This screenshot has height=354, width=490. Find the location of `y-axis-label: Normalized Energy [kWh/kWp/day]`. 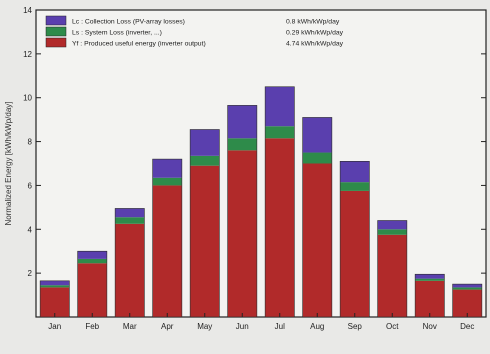

y-axis-label: Normalized Energy [kWh/kWp/day] is located at coordinates (8, 163).